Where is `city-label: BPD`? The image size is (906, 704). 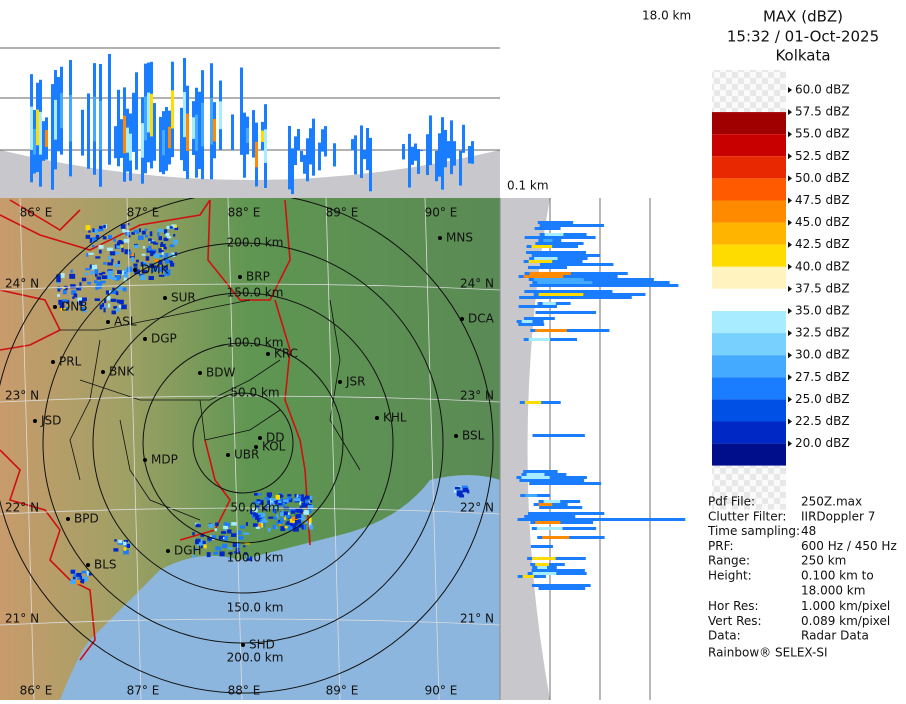
city-label: BPD is located at coordinates (86, 519).